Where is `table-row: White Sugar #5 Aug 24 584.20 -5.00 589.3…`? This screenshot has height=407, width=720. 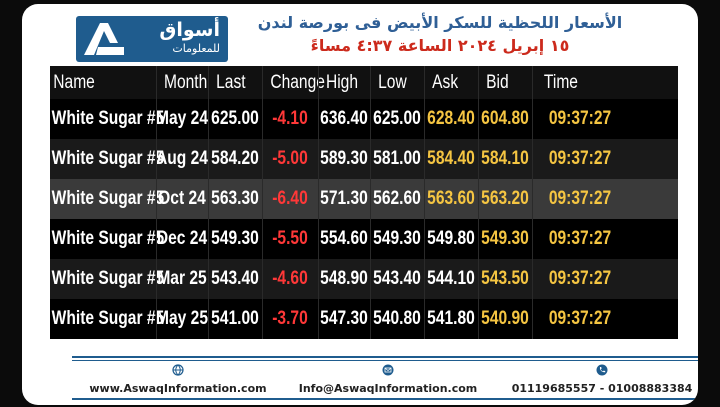
table-row: White Sugar #5 Aug 24 584.20 -5.00 589.3… is located at coordinates (364, 159).